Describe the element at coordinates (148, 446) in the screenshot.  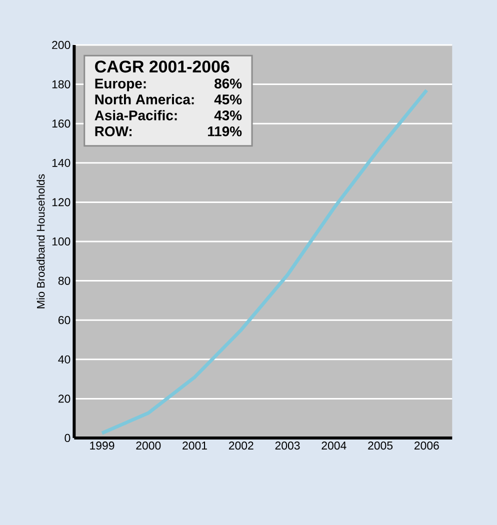
I see `x-tick-label: 2000` at that location.